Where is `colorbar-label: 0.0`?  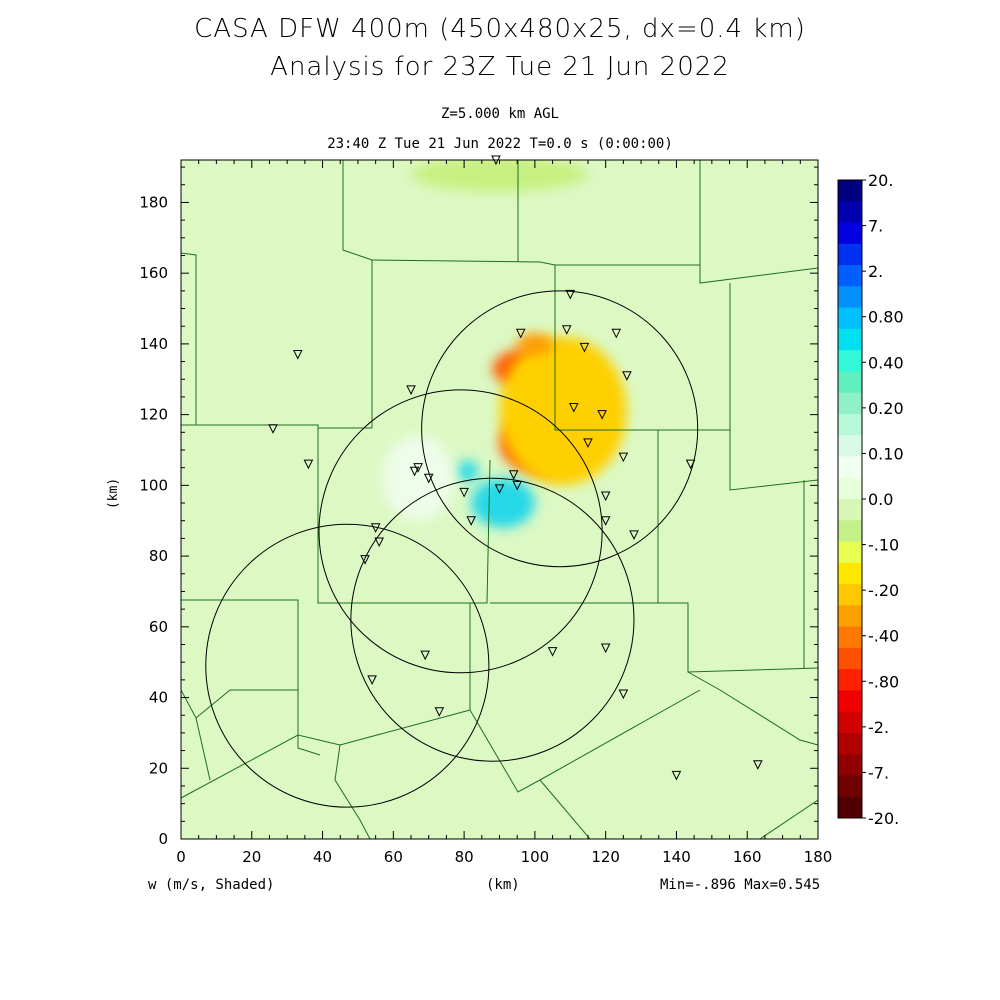 colorbar-label: 0.0 is located at coordinates (880, 499).